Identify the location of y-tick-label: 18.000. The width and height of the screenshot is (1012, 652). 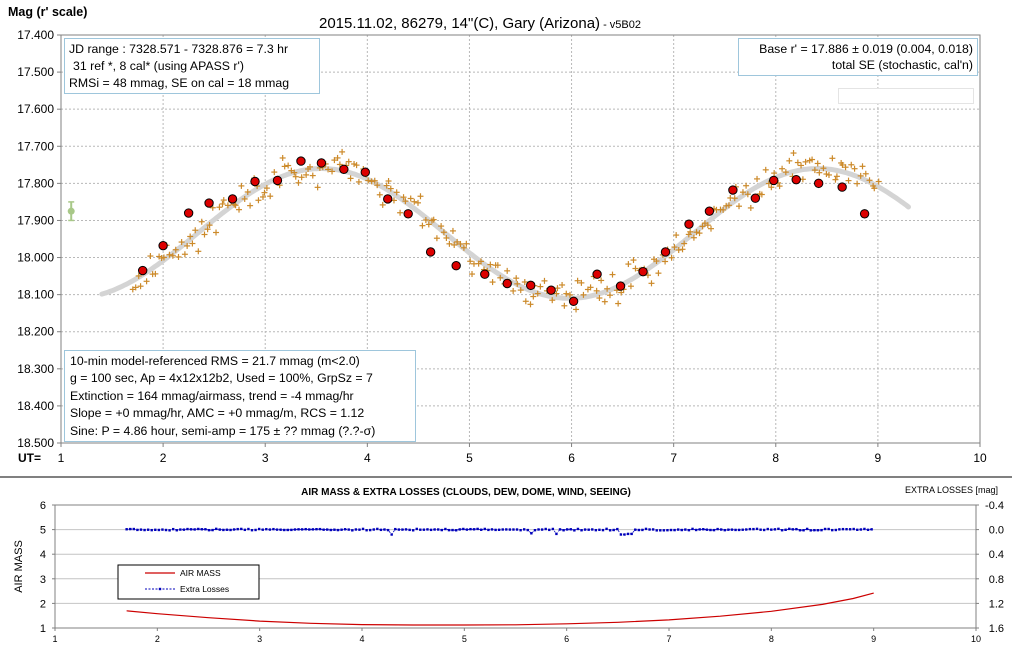
(35, 258).